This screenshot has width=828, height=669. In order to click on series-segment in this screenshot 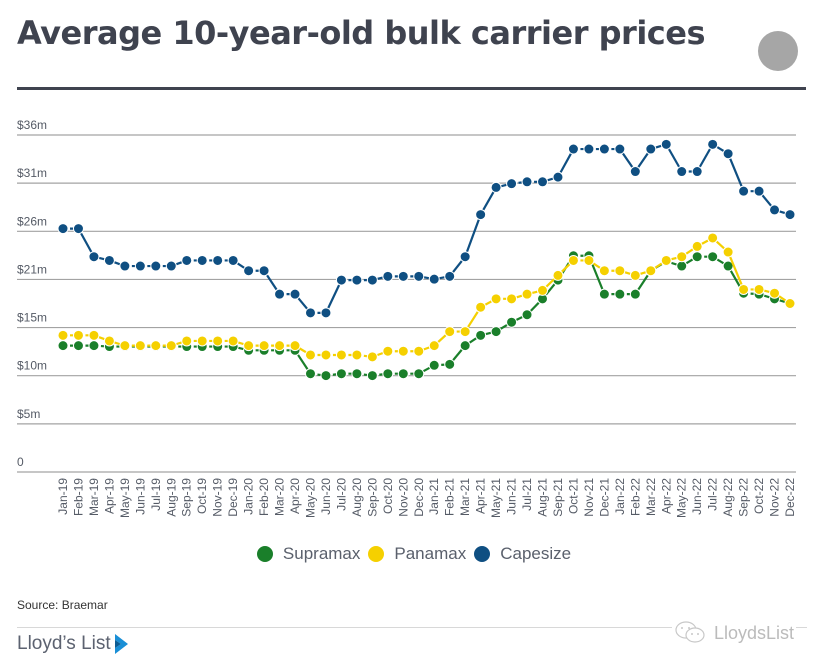, I will do `click(333, 296)`.